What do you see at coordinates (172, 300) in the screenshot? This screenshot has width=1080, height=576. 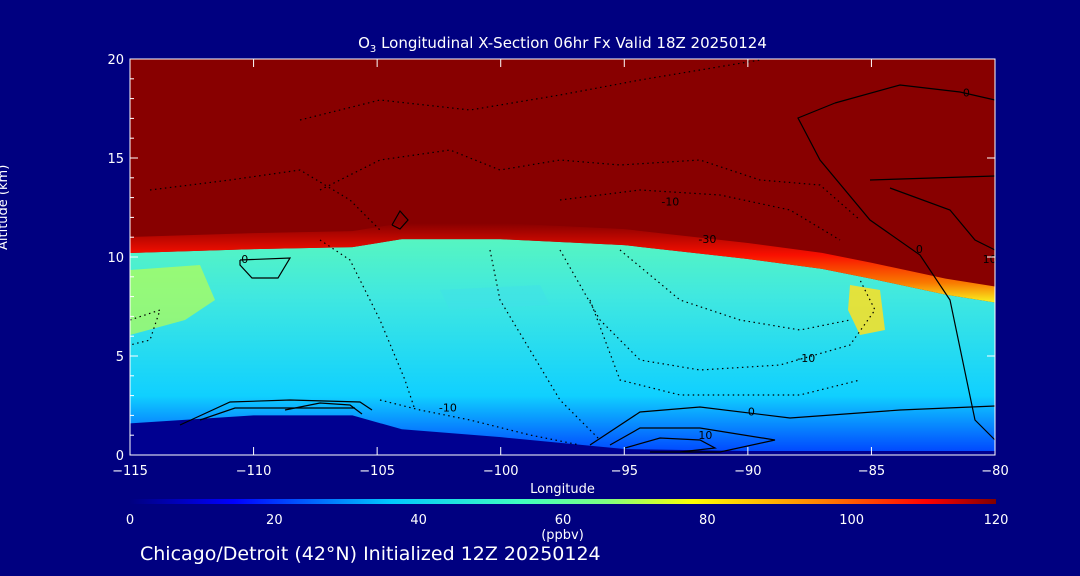 I see `yellow-green-patch` at bounding box center [172, 300].